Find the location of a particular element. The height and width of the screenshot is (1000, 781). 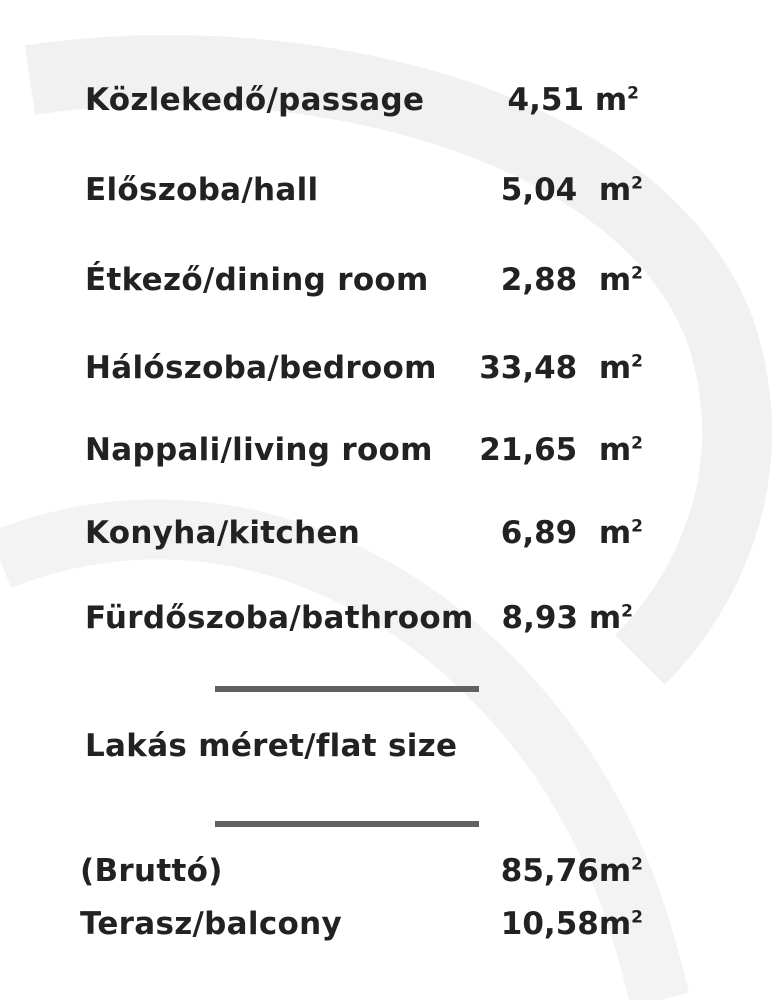

room-row: Előszoba/hall 5,04 m2 is located at coordinates (390, 194).